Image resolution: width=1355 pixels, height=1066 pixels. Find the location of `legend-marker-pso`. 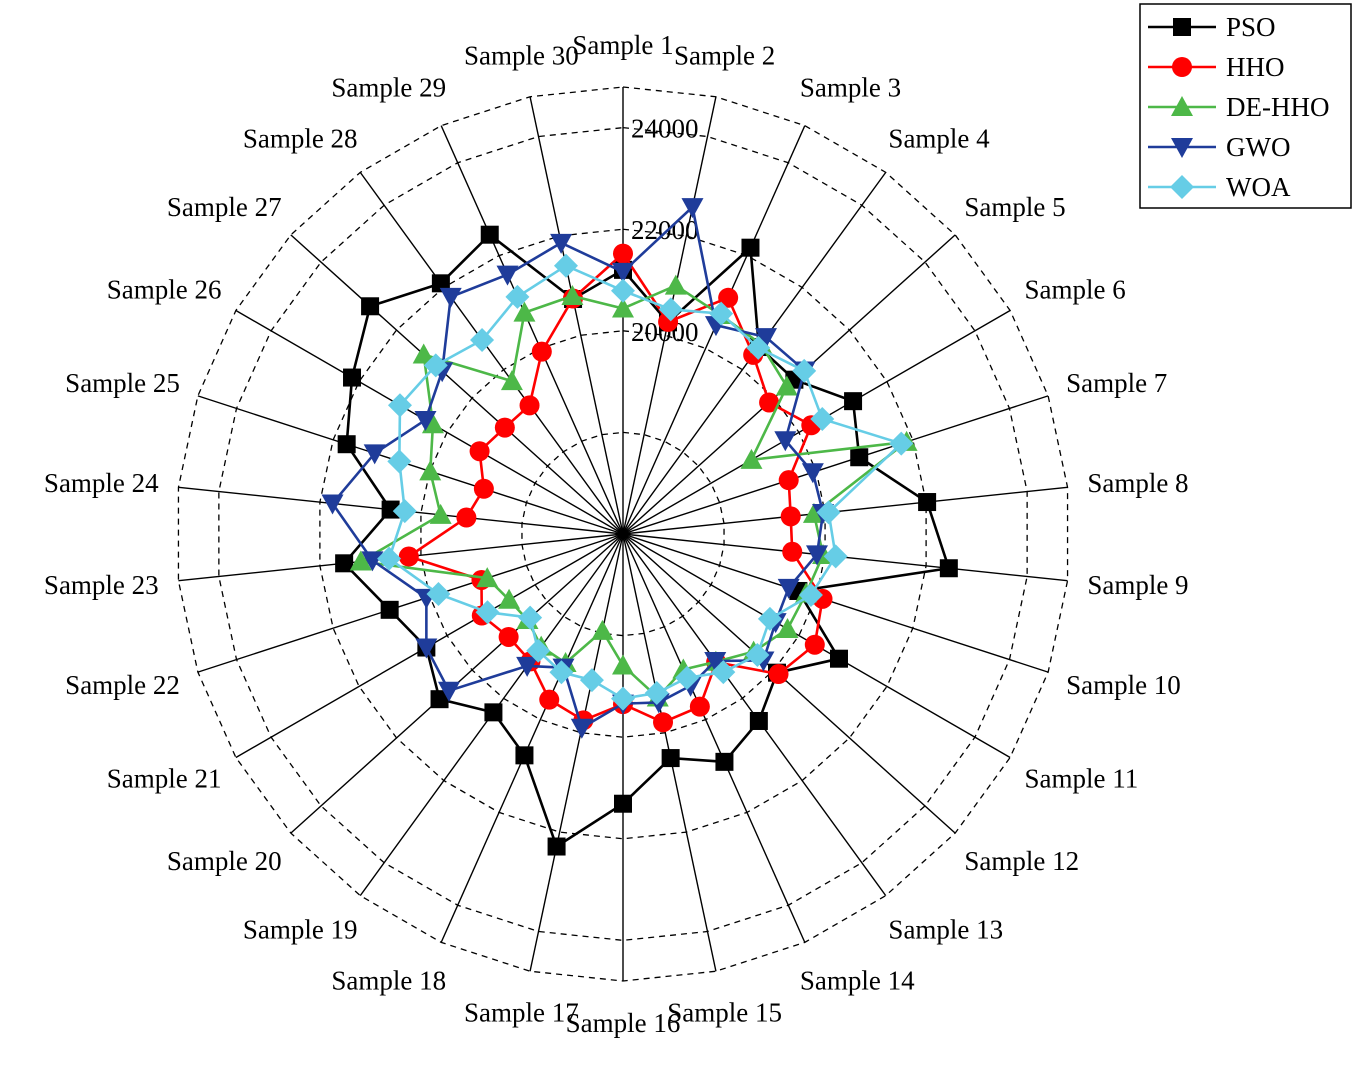

legend-marker-pso is located at coordinates (1182, 27).